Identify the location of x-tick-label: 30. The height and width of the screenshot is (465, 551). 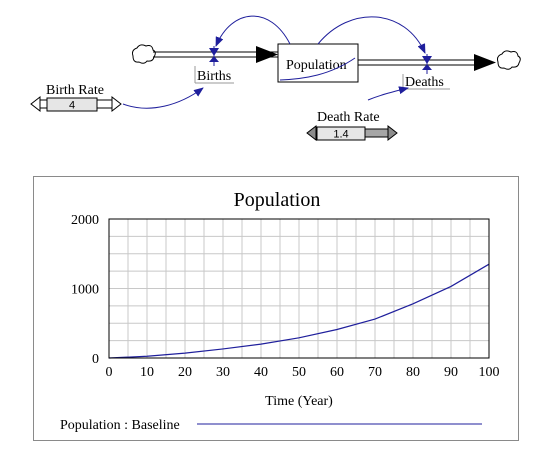
(223, 372).